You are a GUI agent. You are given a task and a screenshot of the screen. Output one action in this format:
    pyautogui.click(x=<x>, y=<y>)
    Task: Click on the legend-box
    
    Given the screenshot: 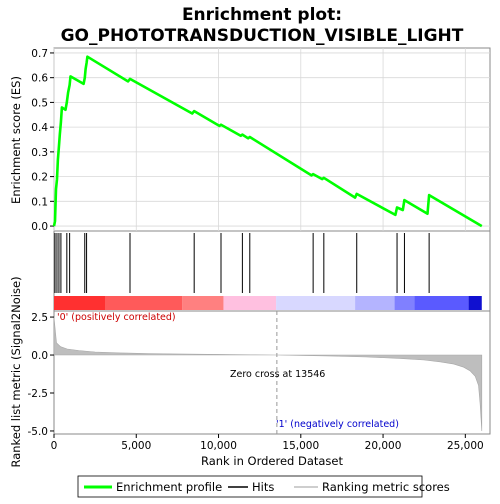 What is the action you would take?
    pyautogui.click(x=250, y=486)
    